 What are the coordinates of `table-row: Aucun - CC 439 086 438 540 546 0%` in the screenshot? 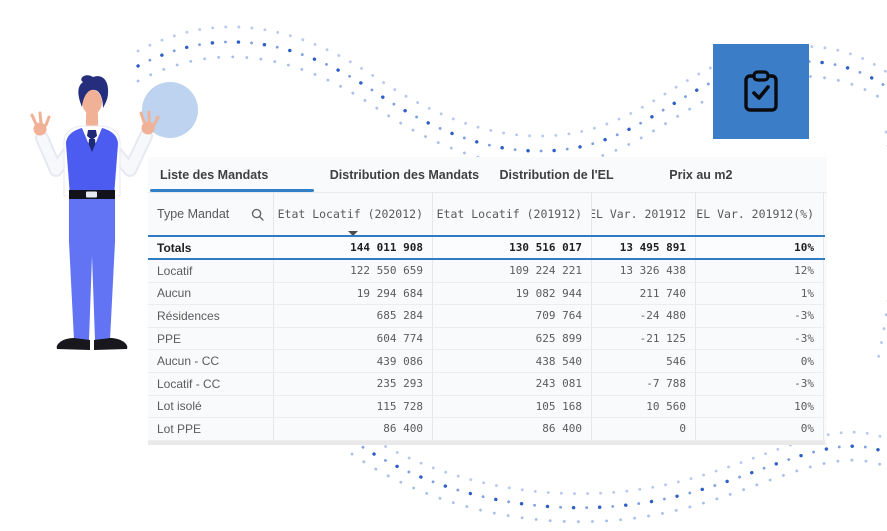 It's located at (486, 361).